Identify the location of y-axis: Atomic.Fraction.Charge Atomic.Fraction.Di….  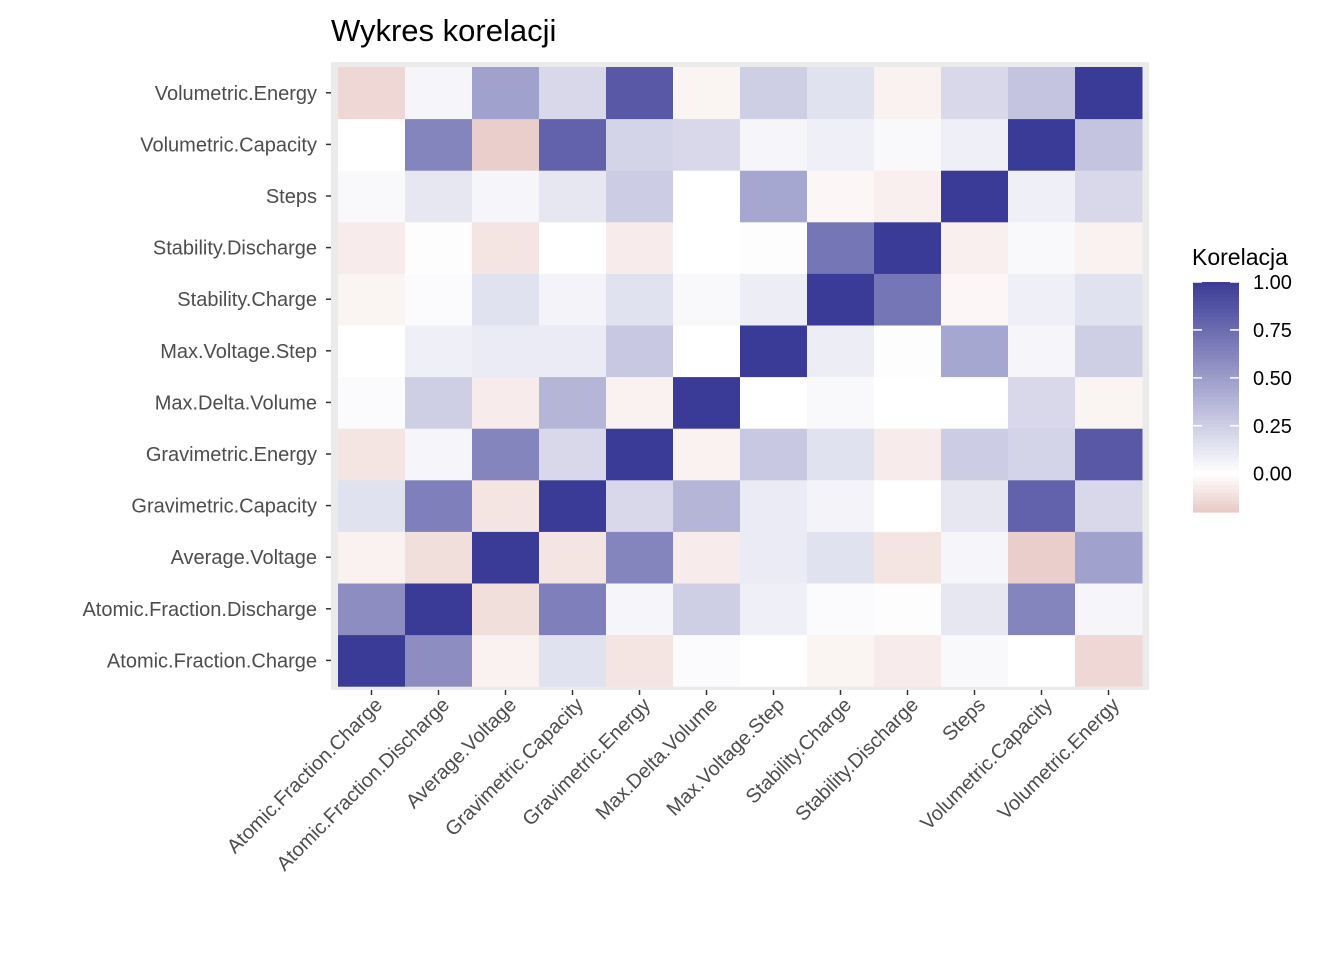
(206, 377).